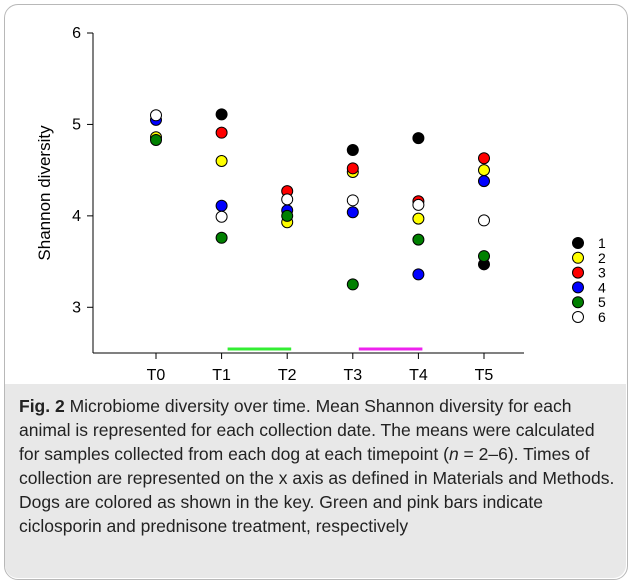 This screenshot has width=634, height=586. Describe the element at coordinates (418, 218) in the screenshot. I see `point-series-2-T4` at that location.